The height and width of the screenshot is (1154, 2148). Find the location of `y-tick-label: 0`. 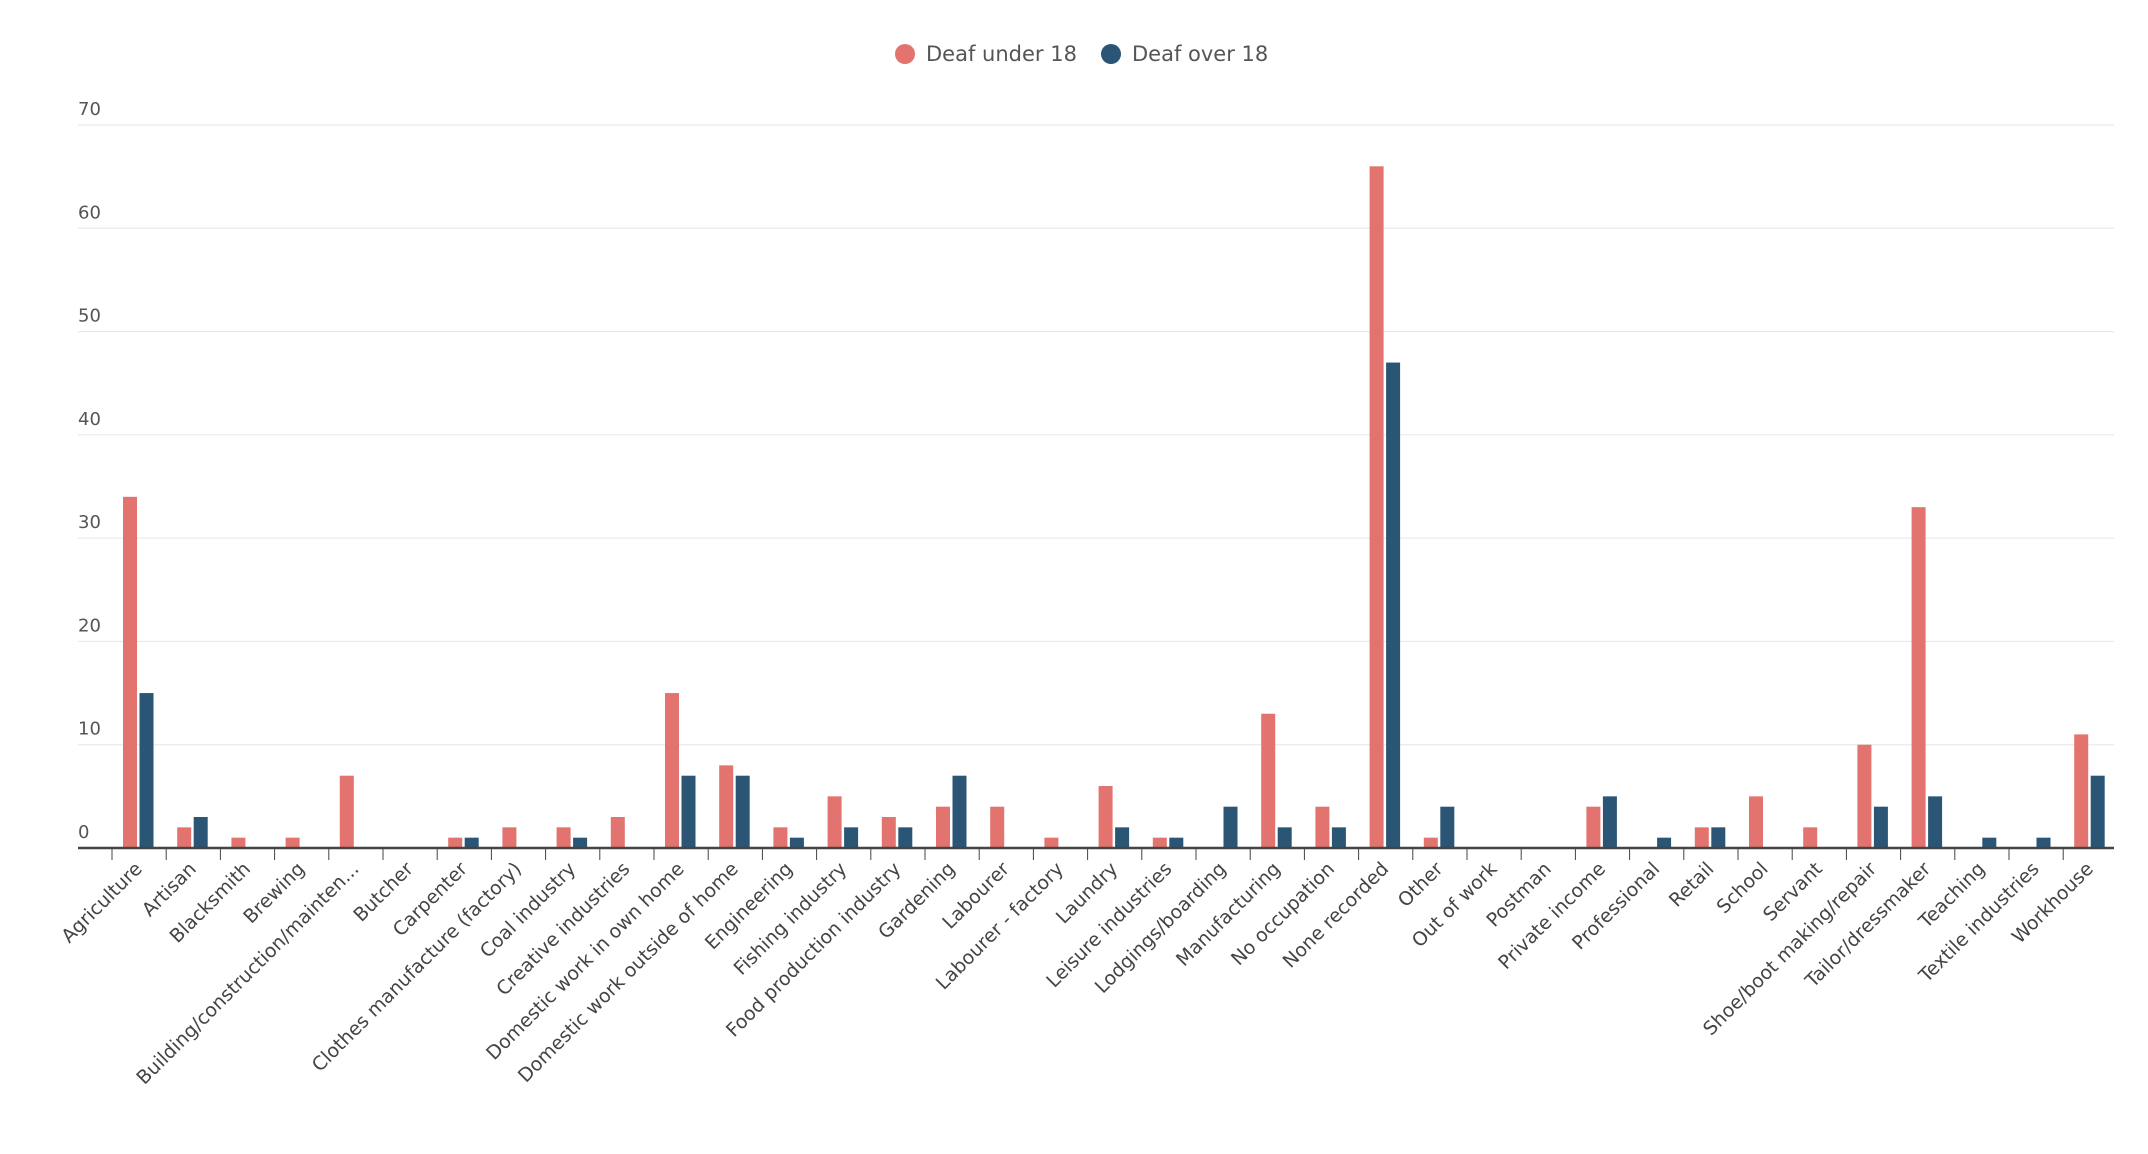

y-tick-label: 0 is located at coordinates (83, 832).